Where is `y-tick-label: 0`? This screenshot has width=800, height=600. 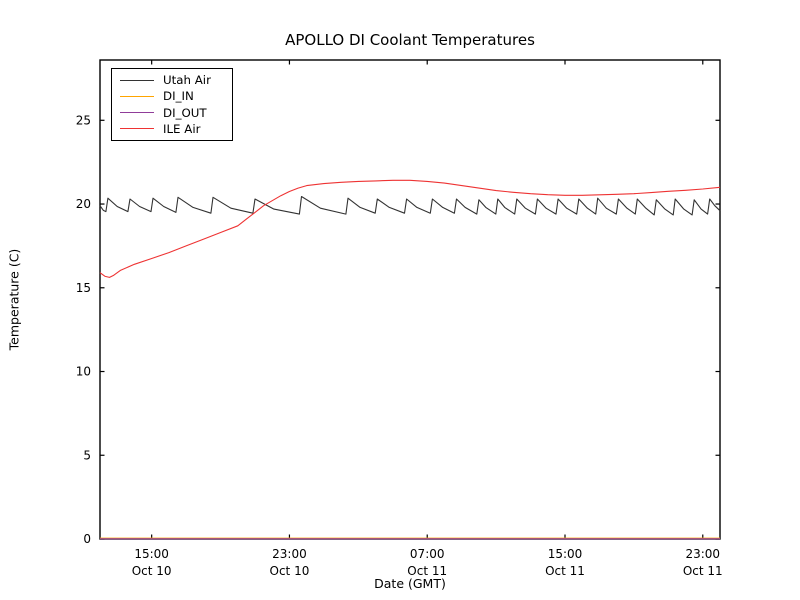
y-tick-label: 0 is located at coordinates (87, 539).